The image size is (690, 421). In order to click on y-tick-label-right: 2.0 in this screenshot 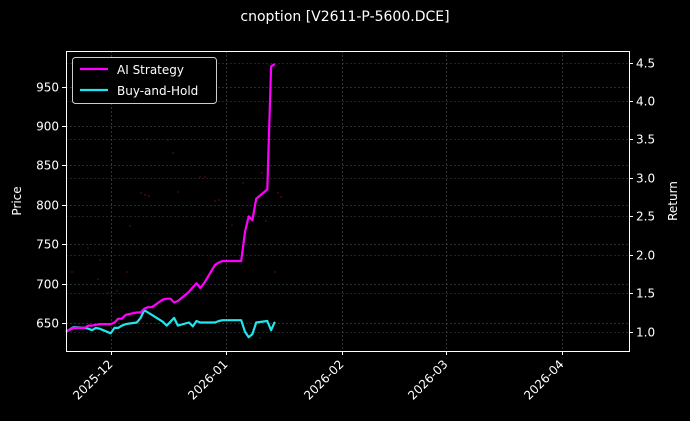, I will do `click(645, 256)`.